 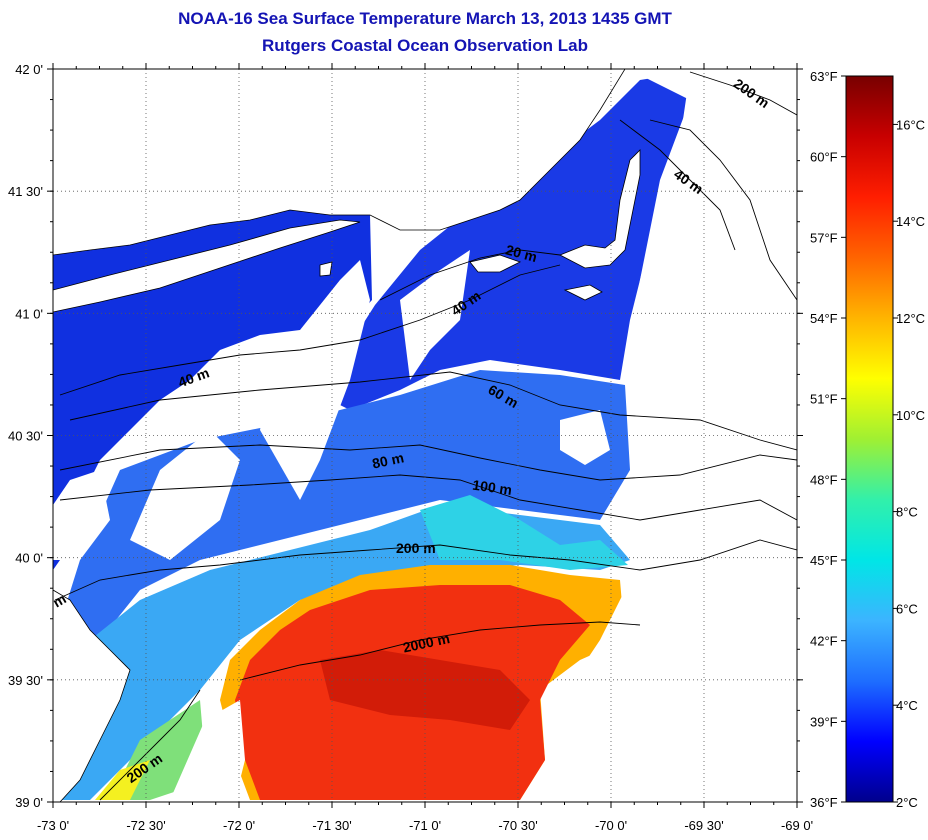 I want to click on colorbar-fahrenheit-axis: 63°F 60°F 57°F 54°F 51°F 48°F 45°F 42°F 39°F 36°F, so click(x=828, y=439).